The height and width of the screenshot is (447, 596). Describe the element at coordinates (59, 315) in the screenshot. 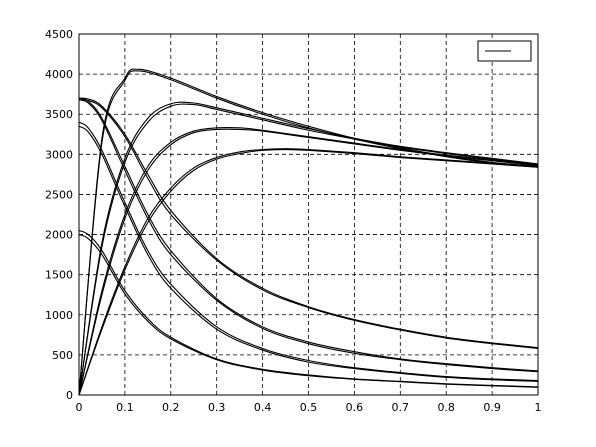

I see `y-tick-label: 1000` at that location.